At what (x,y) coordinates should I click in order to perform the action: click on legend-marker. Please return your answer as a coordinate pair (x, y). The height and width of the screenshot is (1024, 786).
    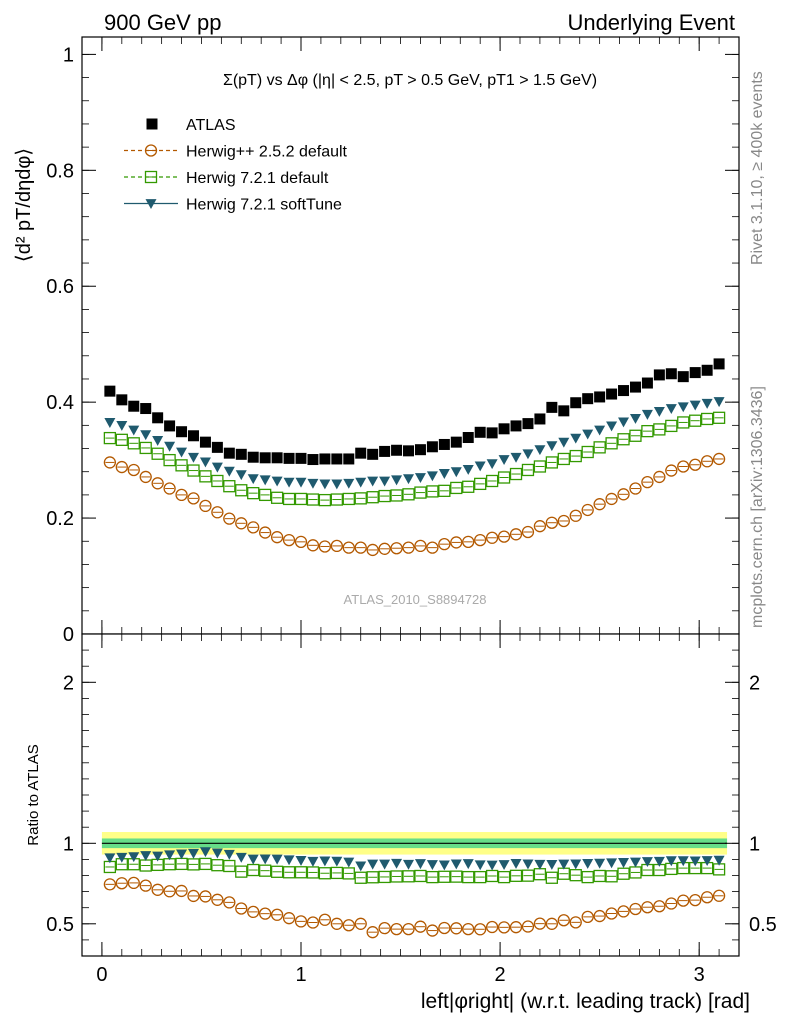
    Looking at the image, I should click on (151, 177).